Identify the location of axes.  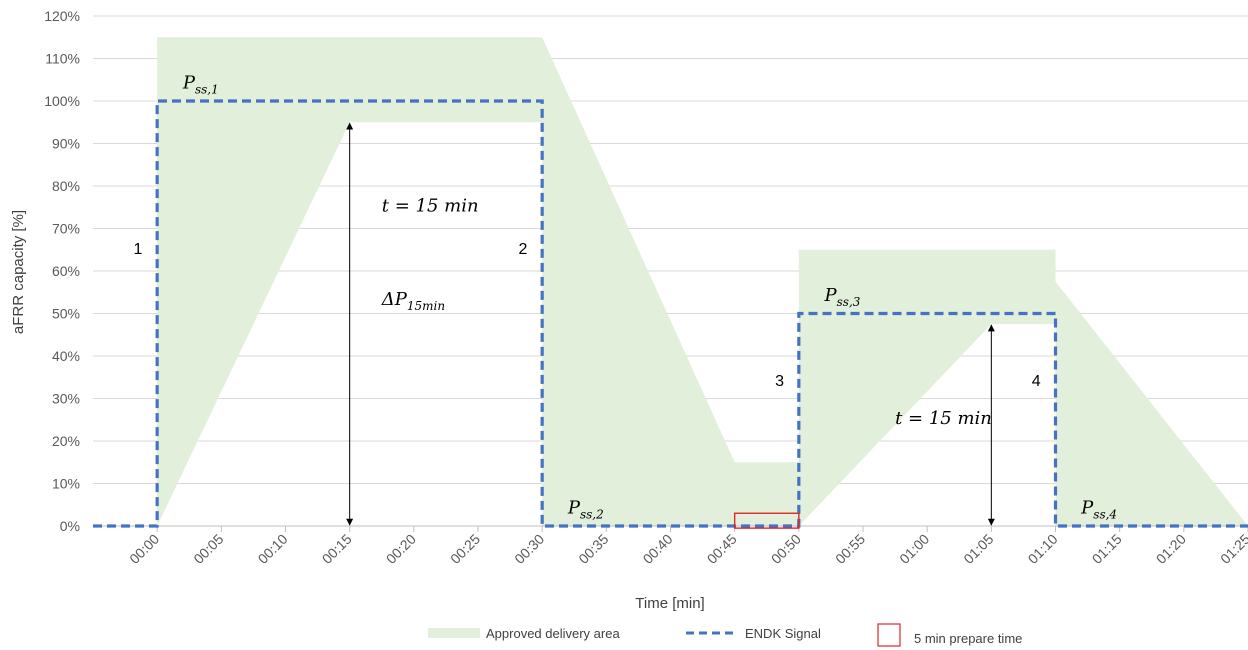
(670, 528).